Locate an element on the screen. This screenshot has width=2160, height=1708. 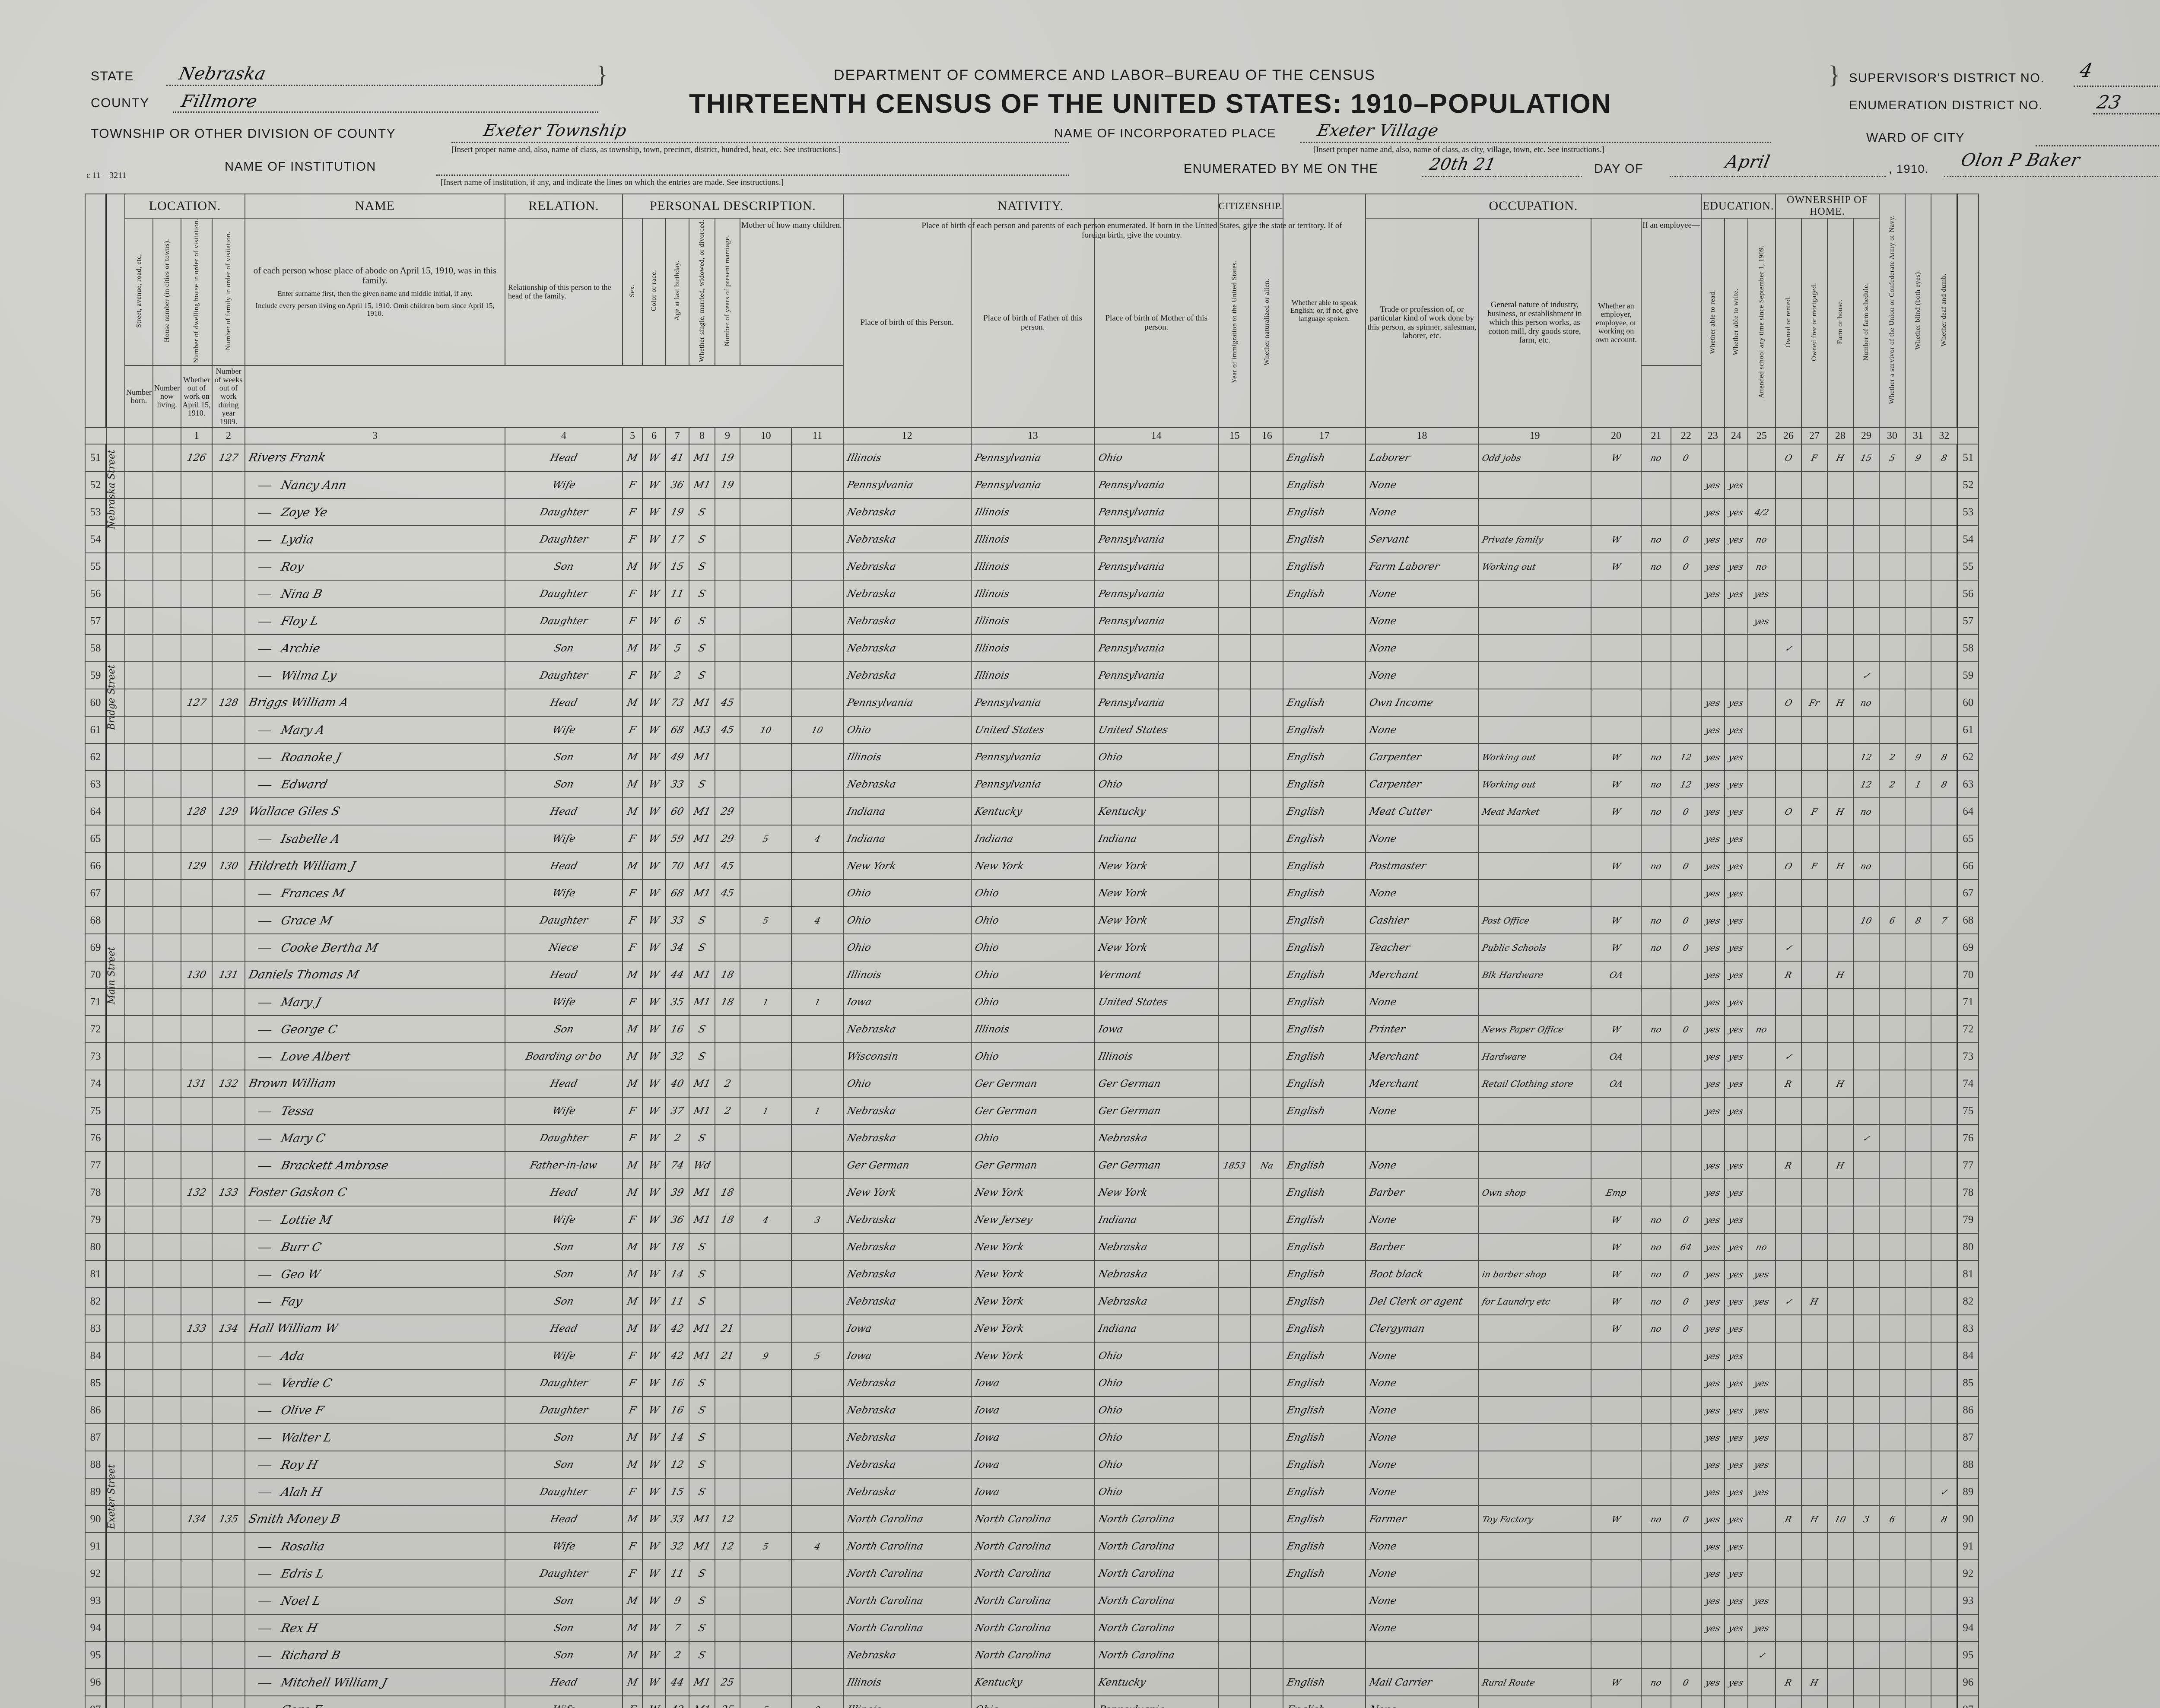
cell-mb: 5 is located at coordinates (765, 839).